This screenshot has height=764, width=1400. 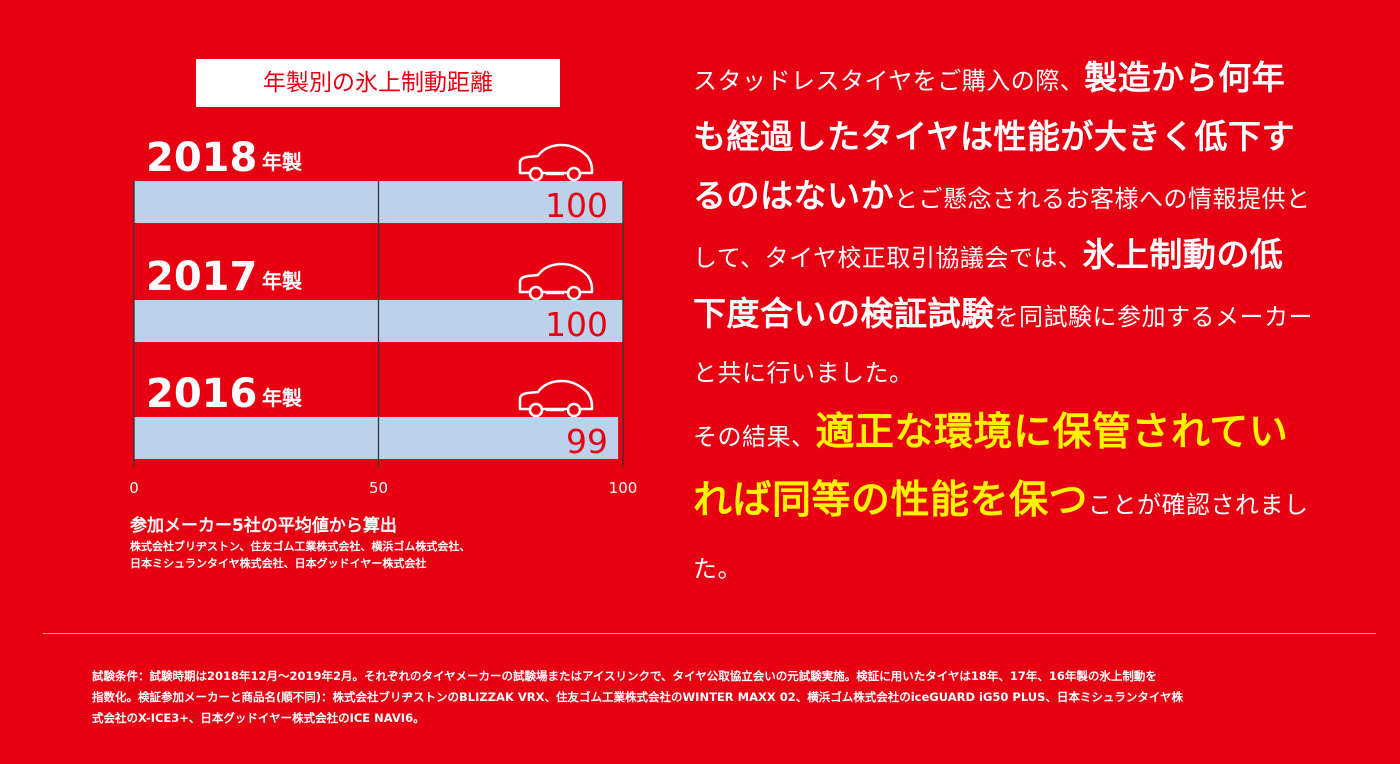 I want to click on description-segment: スタッドレスタイヤをご購入の際、, so click(x=889, y=81).